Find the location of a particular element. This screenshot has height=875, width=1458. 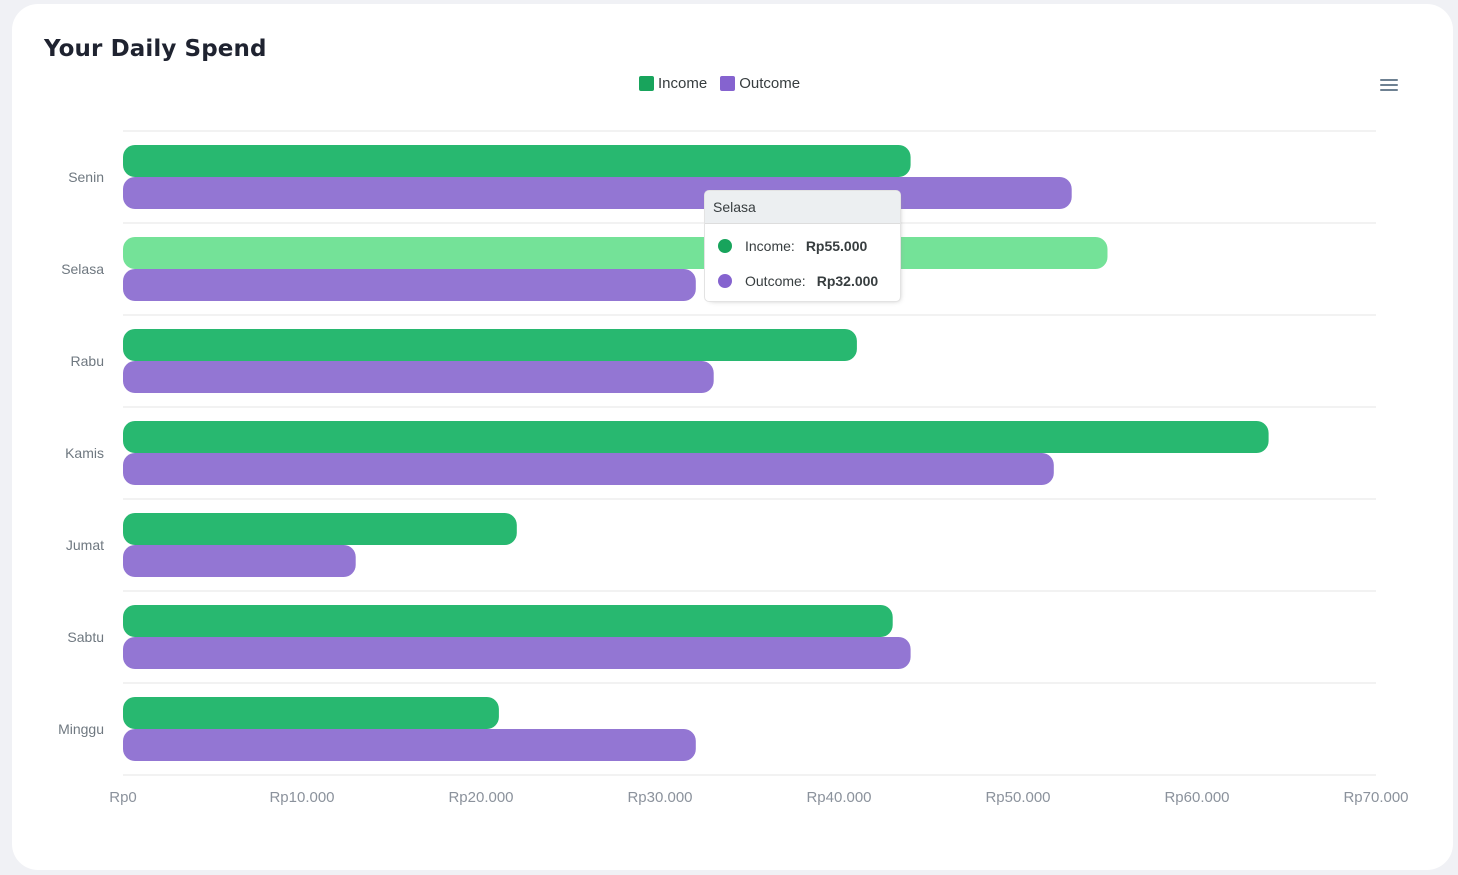

tooltip-outcome-label: Outcome: is located at coordinates (775, 280).